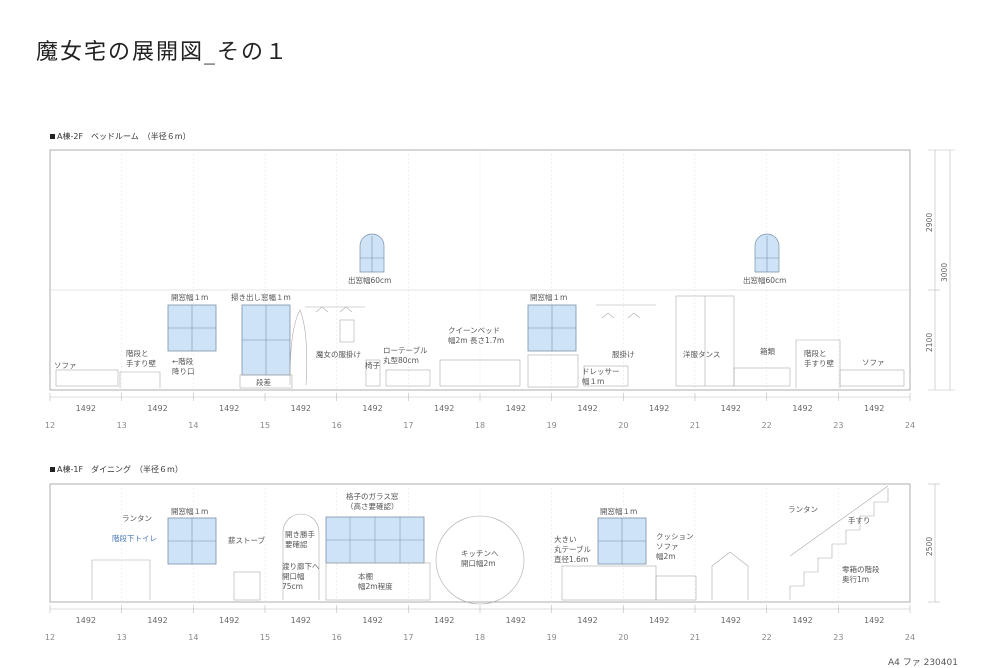  What do you see at coordinates (573, 549) in the screenshot?
I see `label-big-table: 大きい丸テーブル直径1.6m` at bounding box center [573, 549].